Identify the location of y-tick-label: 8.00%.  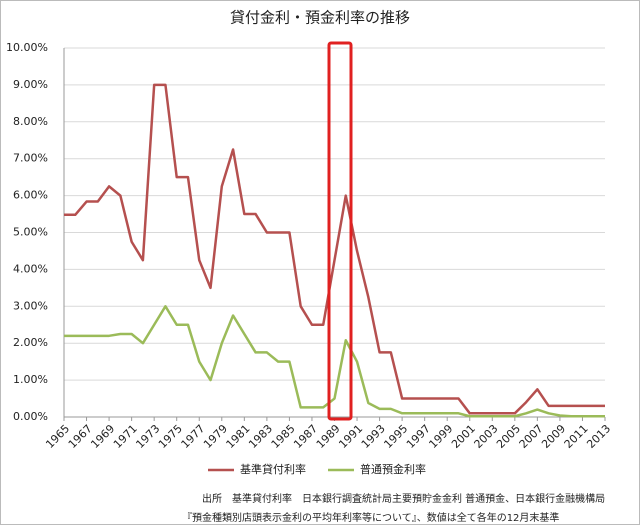
(30, 121).